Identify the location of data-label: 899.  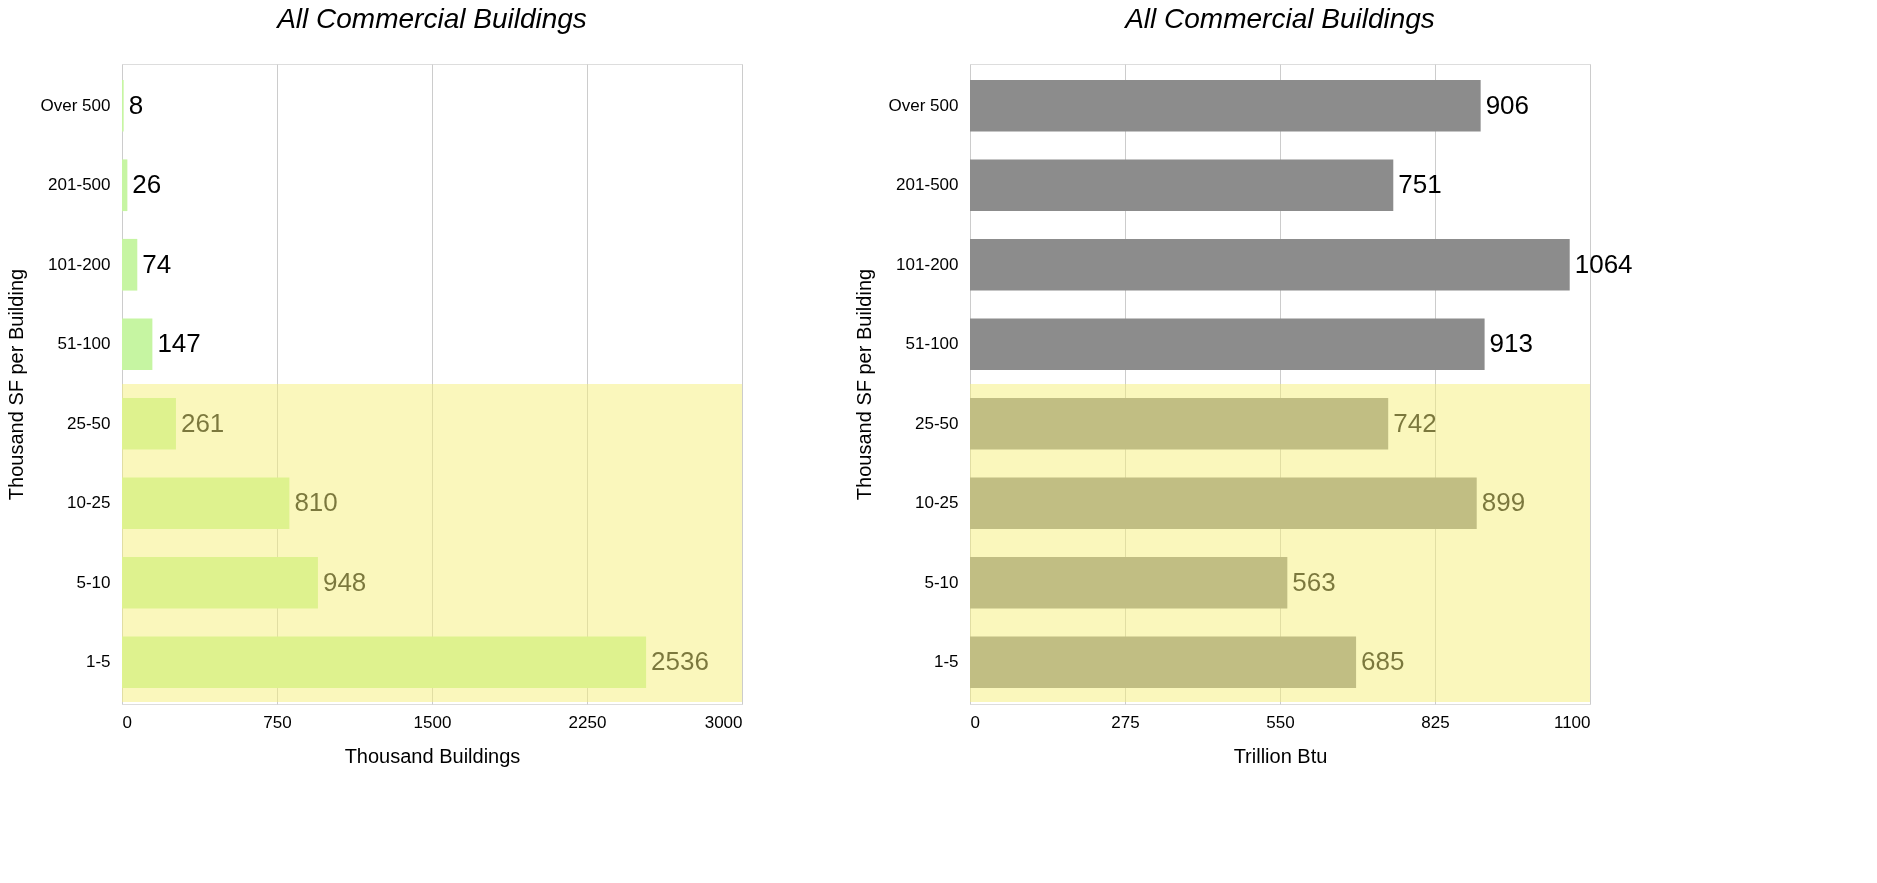
(1503, 502).